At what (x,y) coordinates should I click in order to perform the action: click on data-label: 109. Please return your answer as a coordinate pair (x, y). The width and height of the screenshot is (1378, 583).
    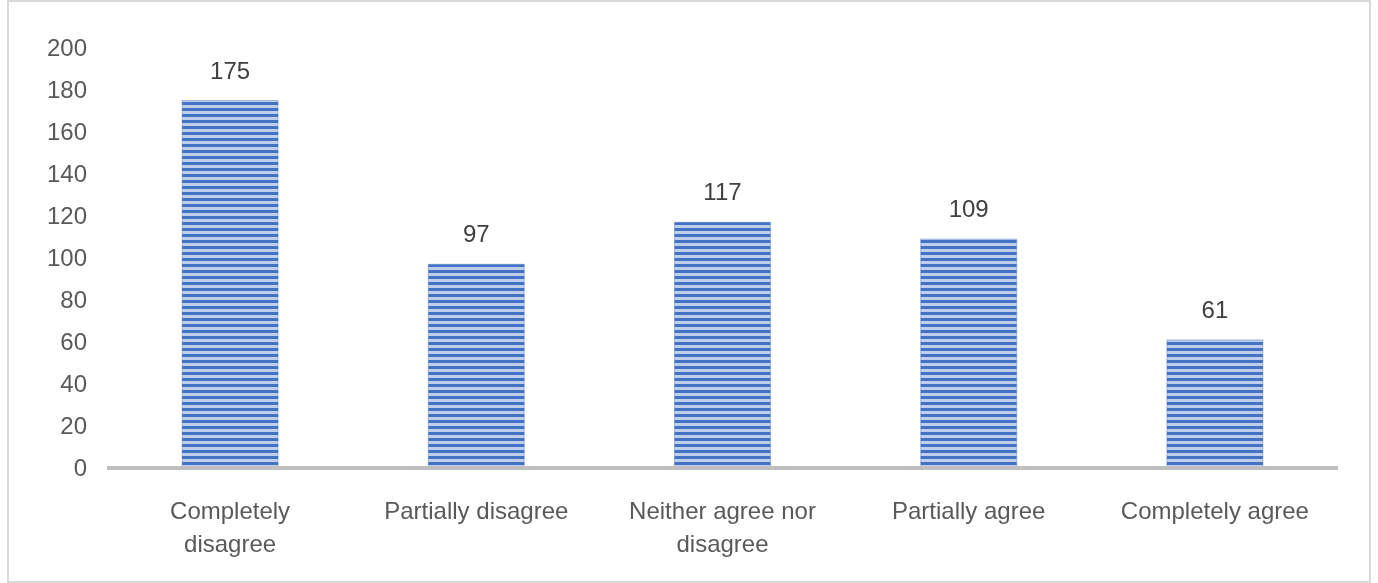
    Looking at the image, I should click on (968, 209).